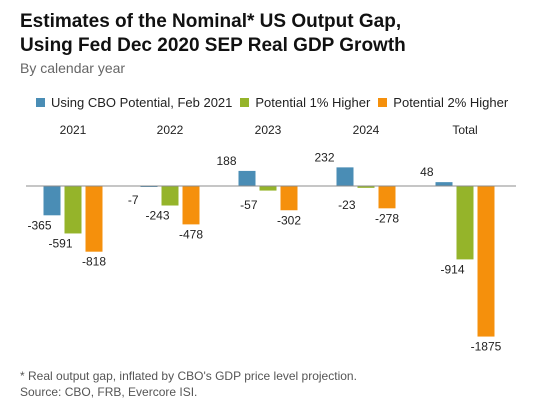 The image size is (550, 415). I want to click on value-label: -243, so click(157, 216).